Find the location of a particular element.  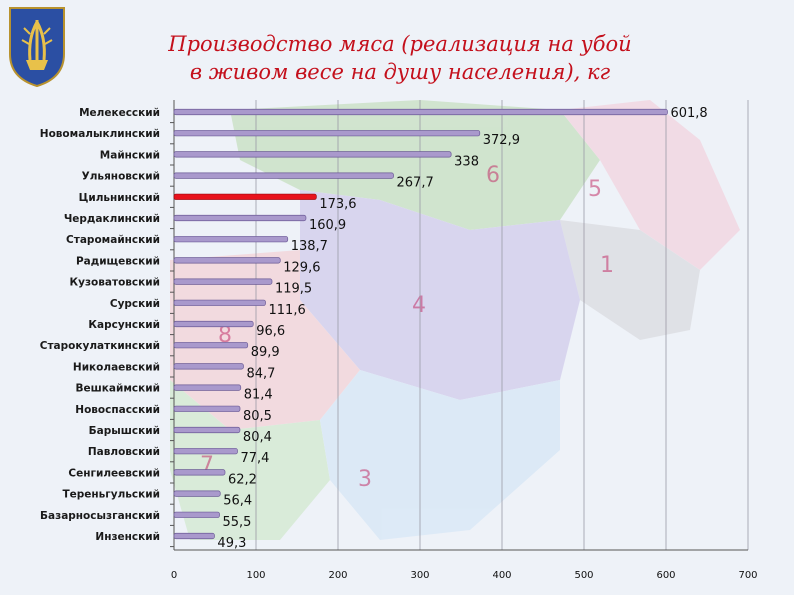

category-label: Ульяновский is located at coordinates (121, 177).